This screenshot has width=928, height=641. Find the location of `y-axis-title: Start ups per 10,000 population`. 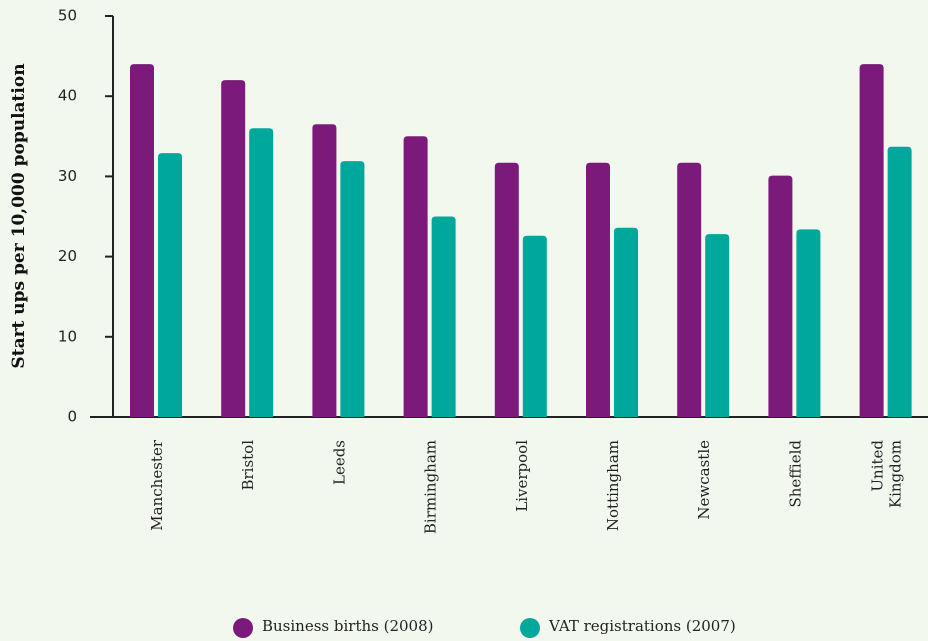

y-axis-title: Start ups per 10,000 population is located at coordinates (19, 215).